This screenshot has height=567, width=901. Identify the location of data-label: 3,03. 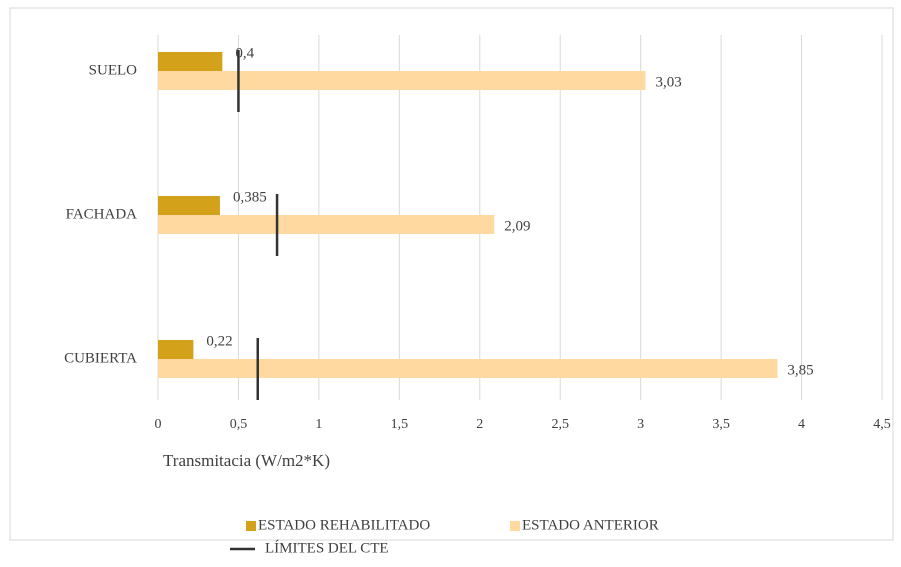
(668, 82).